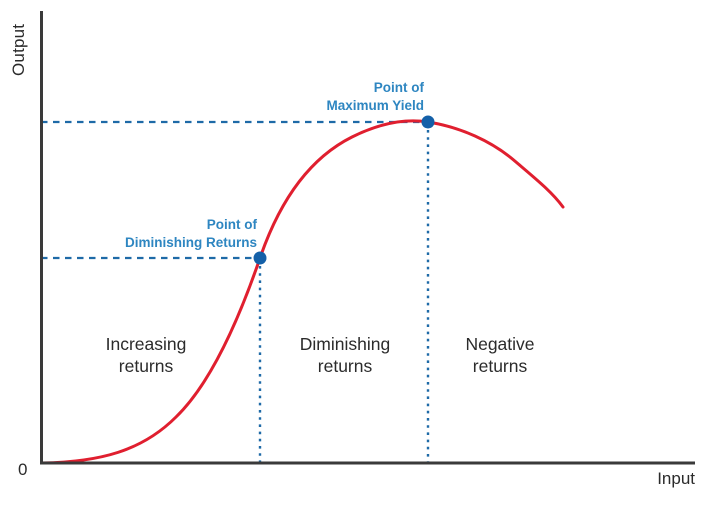  I want to click on diminishing-annotation-line1: Point of, so click(231, 224).